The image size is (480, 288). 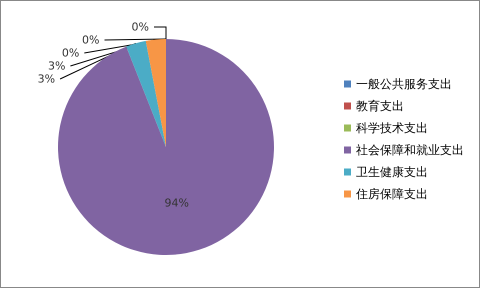 I want to click on legend-label: 教育支出, so click(x=380, y=106).